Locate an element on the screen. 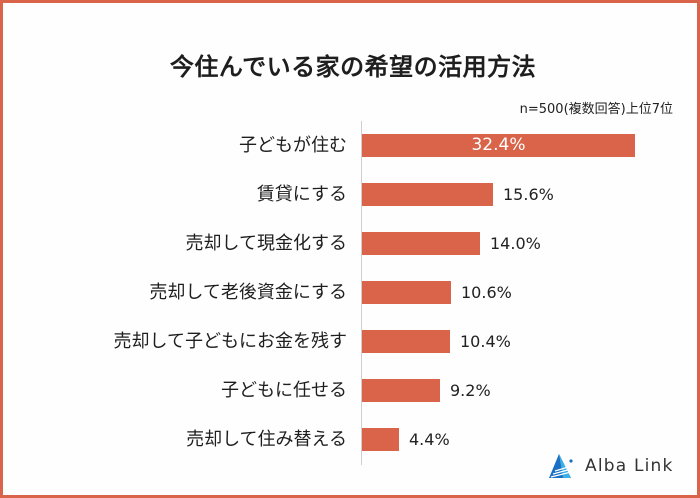  value-label: 10.6% is located at coordinates (486, 292).